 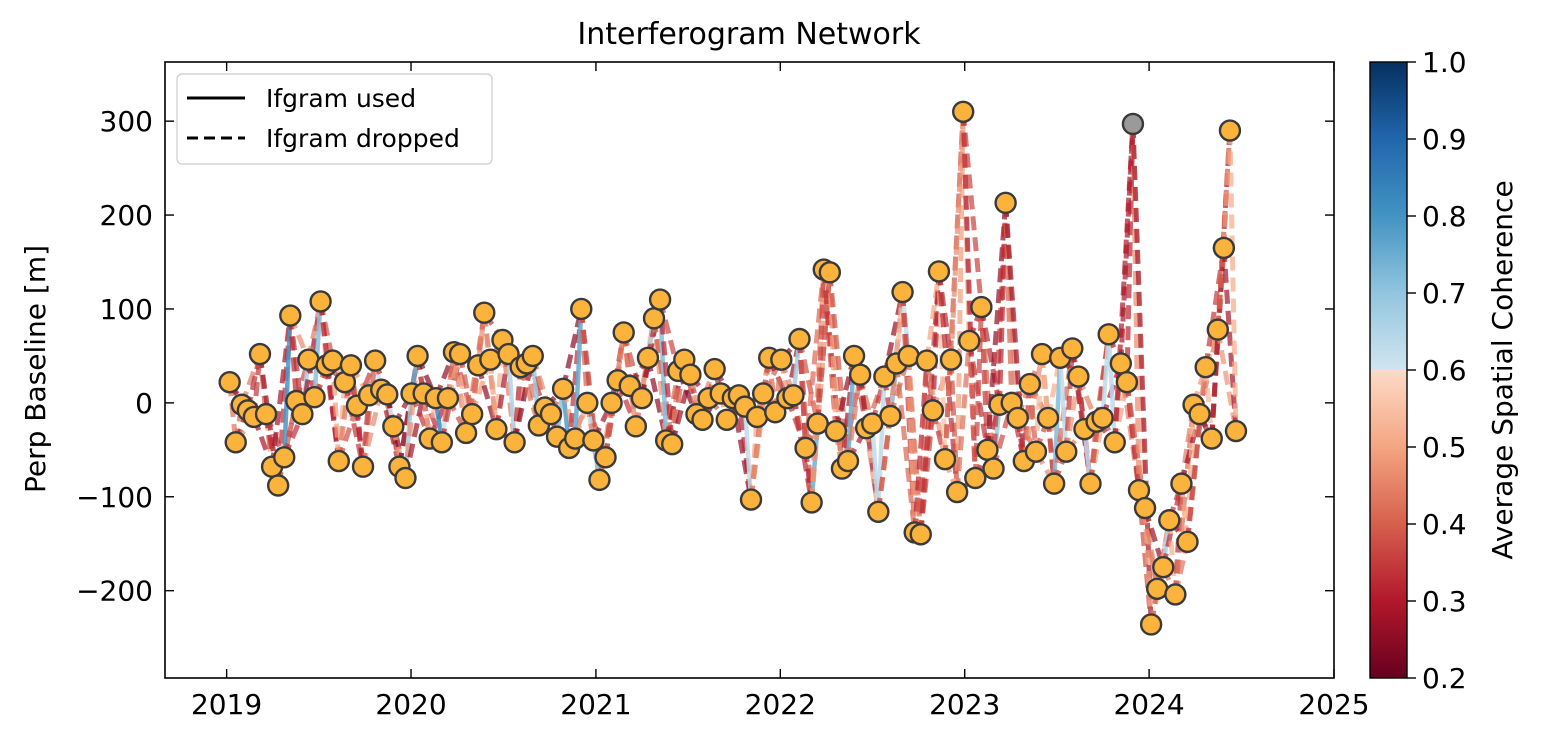 What do you see at coordinates (595, 704) in the screenshot?
I see `x-tick-label: 2021` at bounding box center [595, 704].